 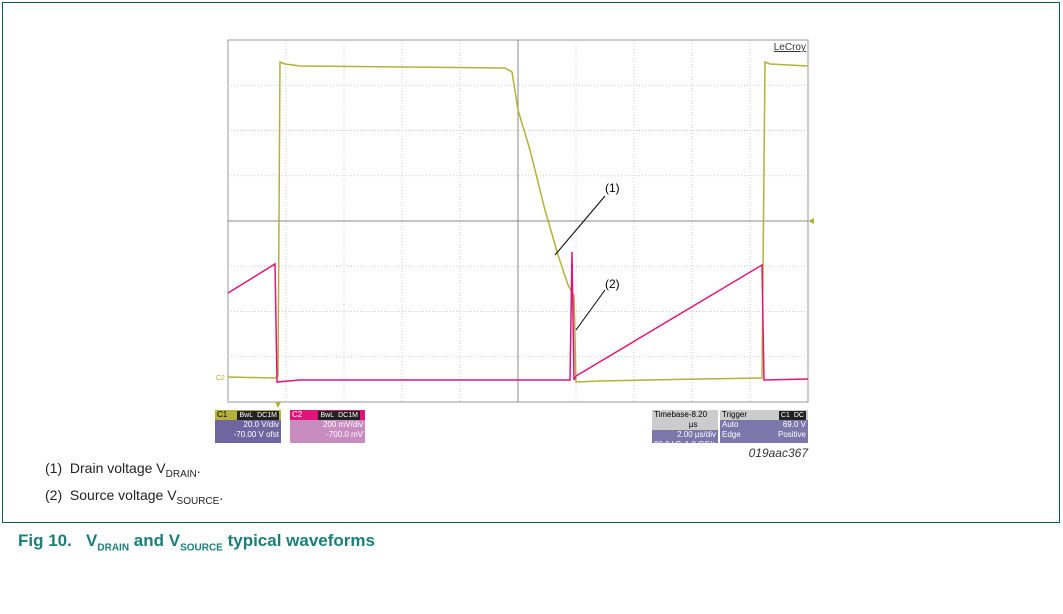 What do you see at coordinates (794, 424) in the screenshot?
I see `level: 69.0 V` at bounding box center [794, 424].